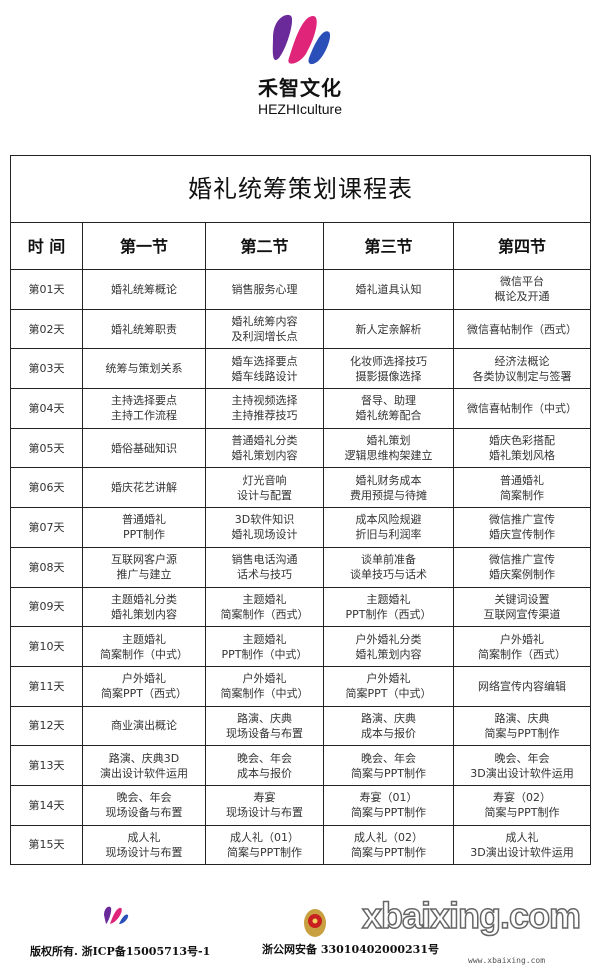 The image size is (600, 972). What do you see at coordinates (46, 488) in the screenshot?
I see `day-cell: 第06天` at bounding box center [46, 488].